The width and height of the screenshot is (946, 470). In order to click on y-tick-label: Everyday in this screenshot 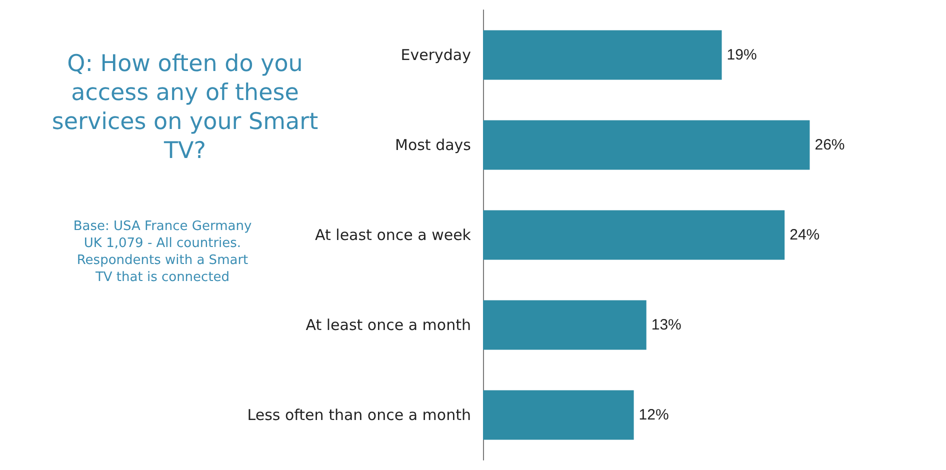, I will do `click(436, 55)`.